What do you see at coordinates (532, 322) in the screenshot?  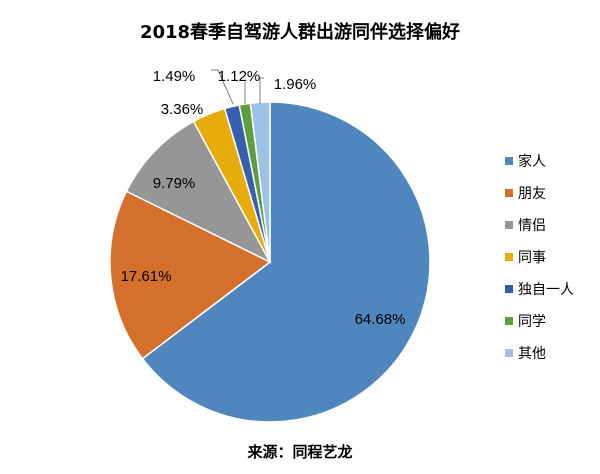 I see `legend-label: 同学` at bounding box center [532, 322].